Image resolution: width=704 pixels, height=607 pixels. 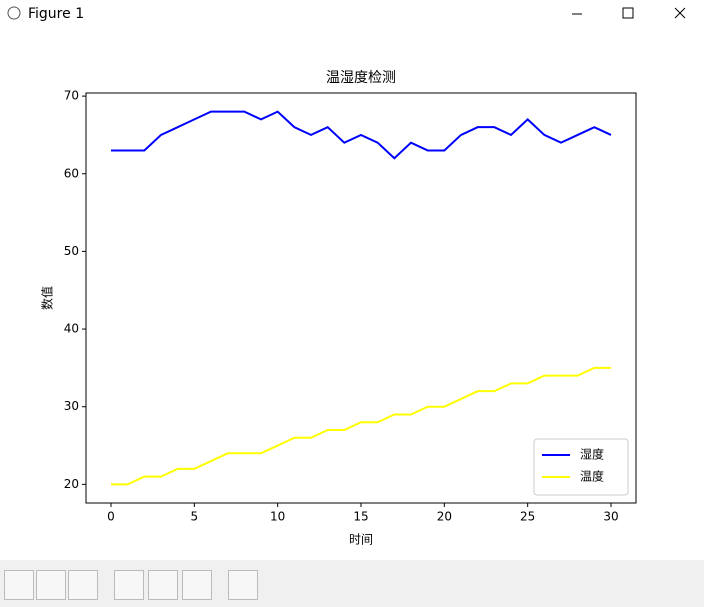 I want to click on x-tick-label: 10, so click(x=277, y=517).